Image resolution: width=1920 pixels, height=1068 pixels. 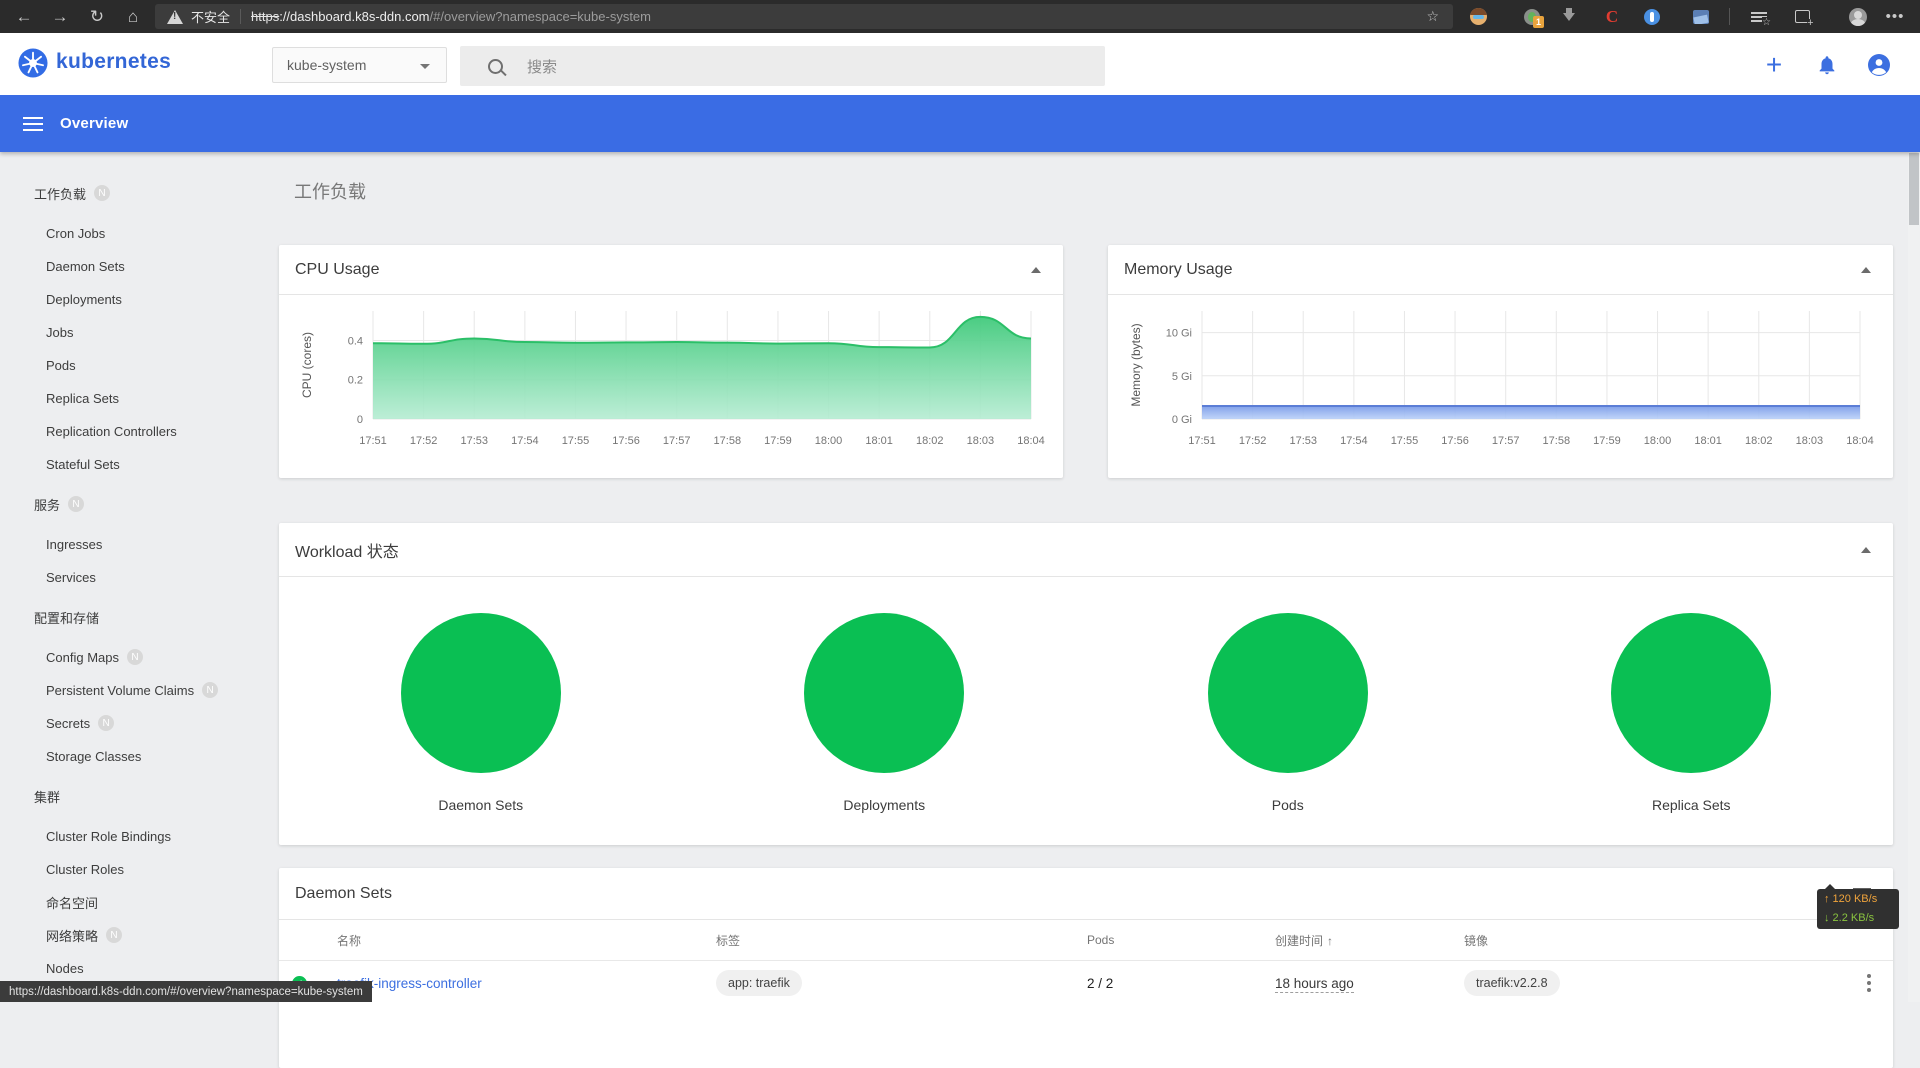 I want to click on browser-menu-icon: •••, so click(x=1895, y=16).